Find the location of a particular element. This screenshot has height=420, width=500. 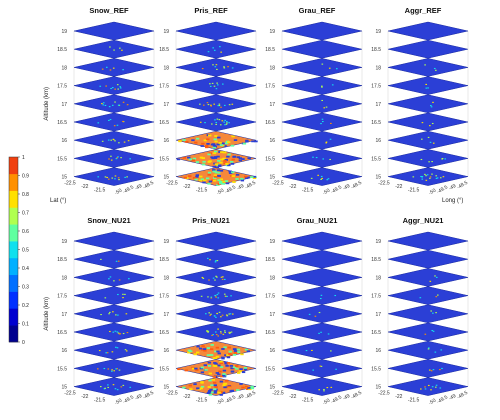

level-17.5: 17.5 is located at coordinates (106, 85).